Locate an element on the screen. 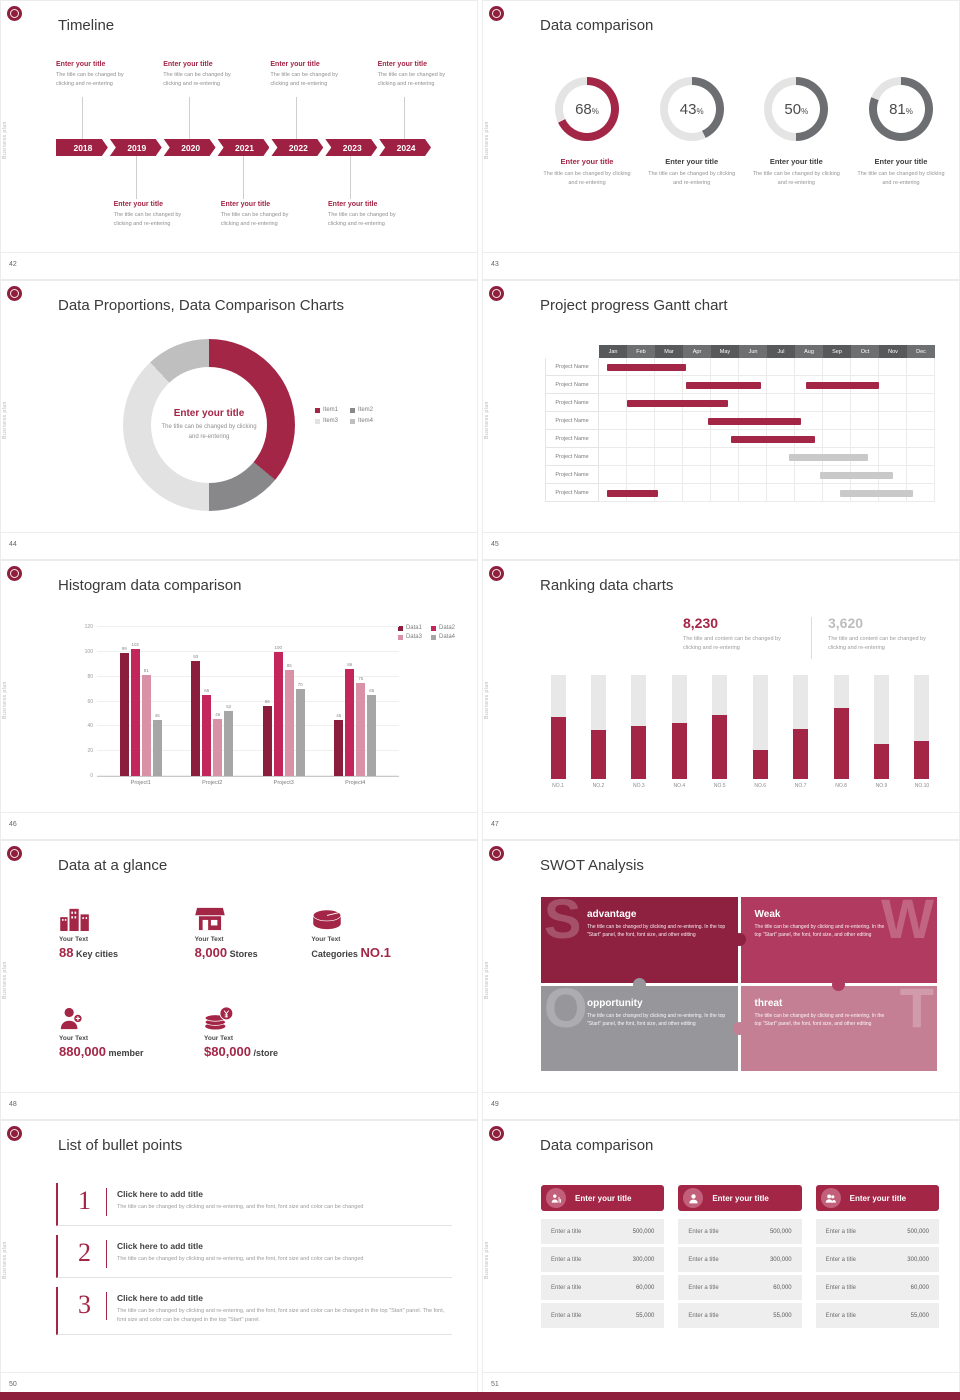 Image resolution: width=960 pixels, height=1400 pixels. gantt-track is located at coordinates (767, 475).